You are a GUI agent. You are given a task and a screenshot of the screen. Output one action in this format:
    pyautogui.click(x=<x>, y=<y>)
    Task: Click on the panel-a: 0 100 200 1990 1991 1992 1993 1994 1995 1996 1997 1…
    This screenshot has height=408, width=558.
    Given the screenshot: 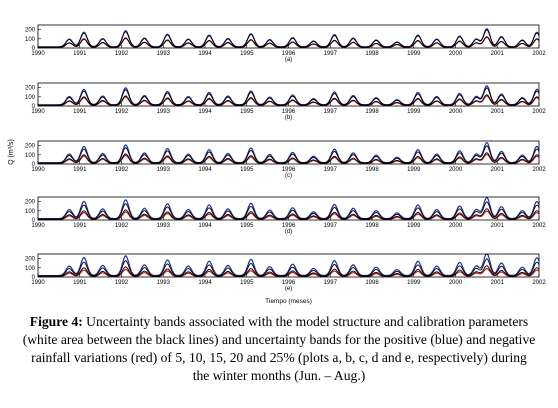 What is the action you would take?
    pyautogui.click(x=285, y=43)
    